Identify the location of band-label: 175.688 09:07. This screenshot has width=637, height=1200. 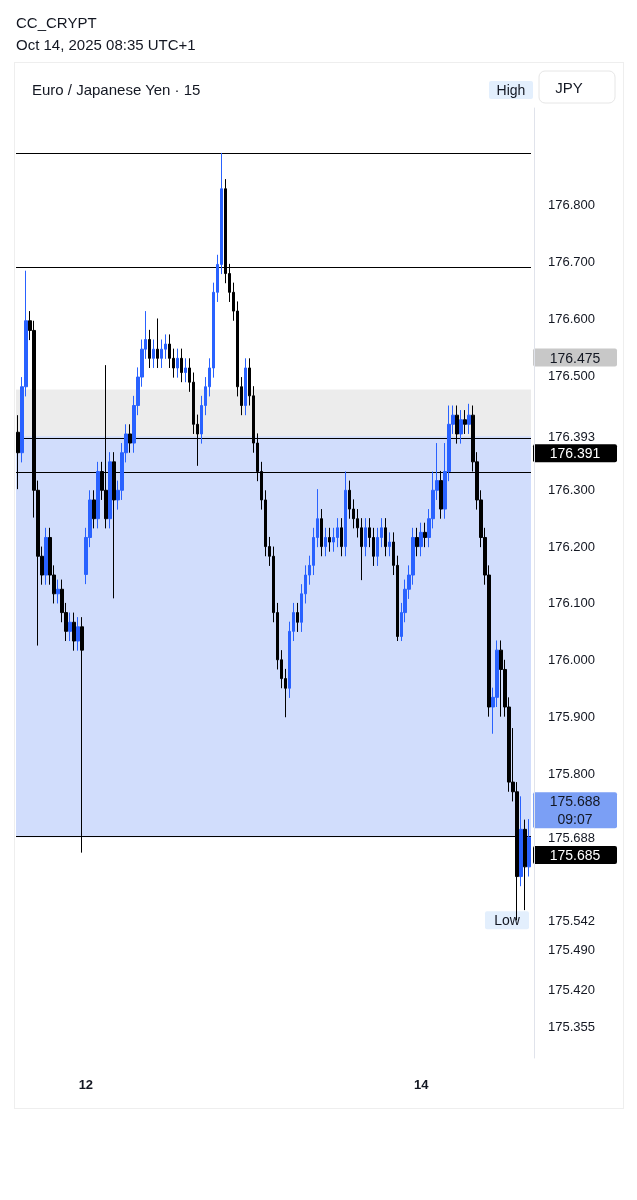
(575, 810).